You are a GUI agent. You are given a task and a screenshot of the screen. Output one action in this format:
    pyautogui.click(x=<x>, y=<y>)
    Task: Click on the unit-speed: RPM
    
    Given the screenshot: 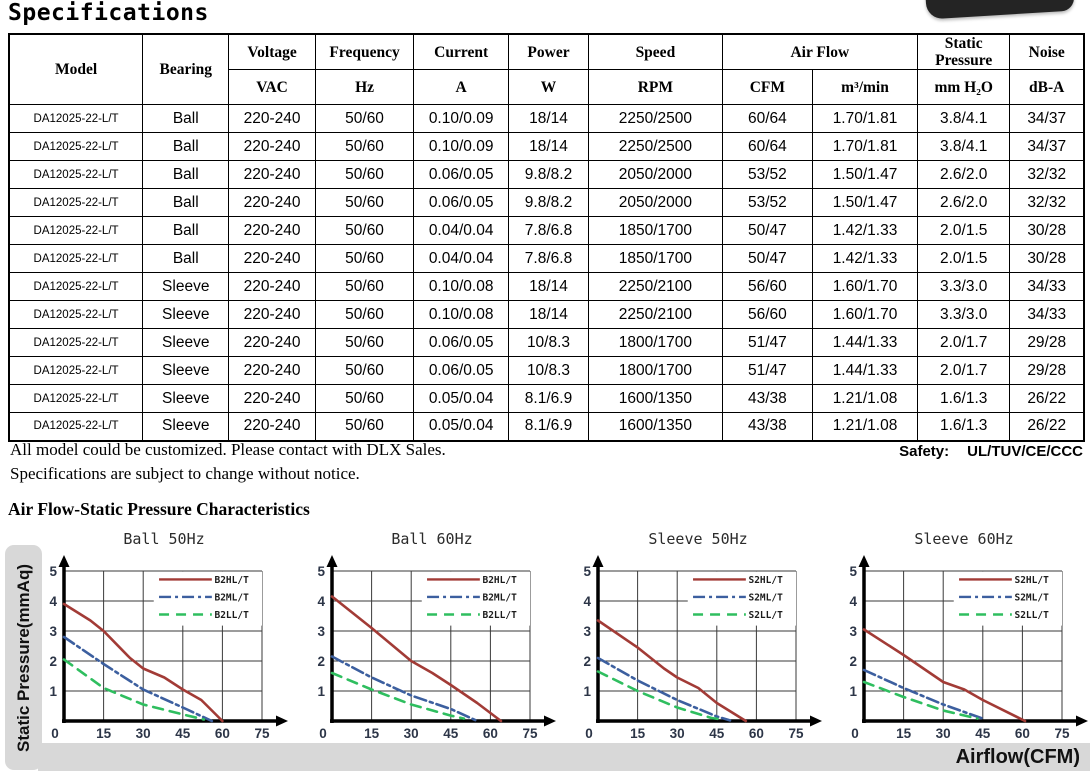 What is the action you would take?
    pyautogui.click(x=655, y=87)
    